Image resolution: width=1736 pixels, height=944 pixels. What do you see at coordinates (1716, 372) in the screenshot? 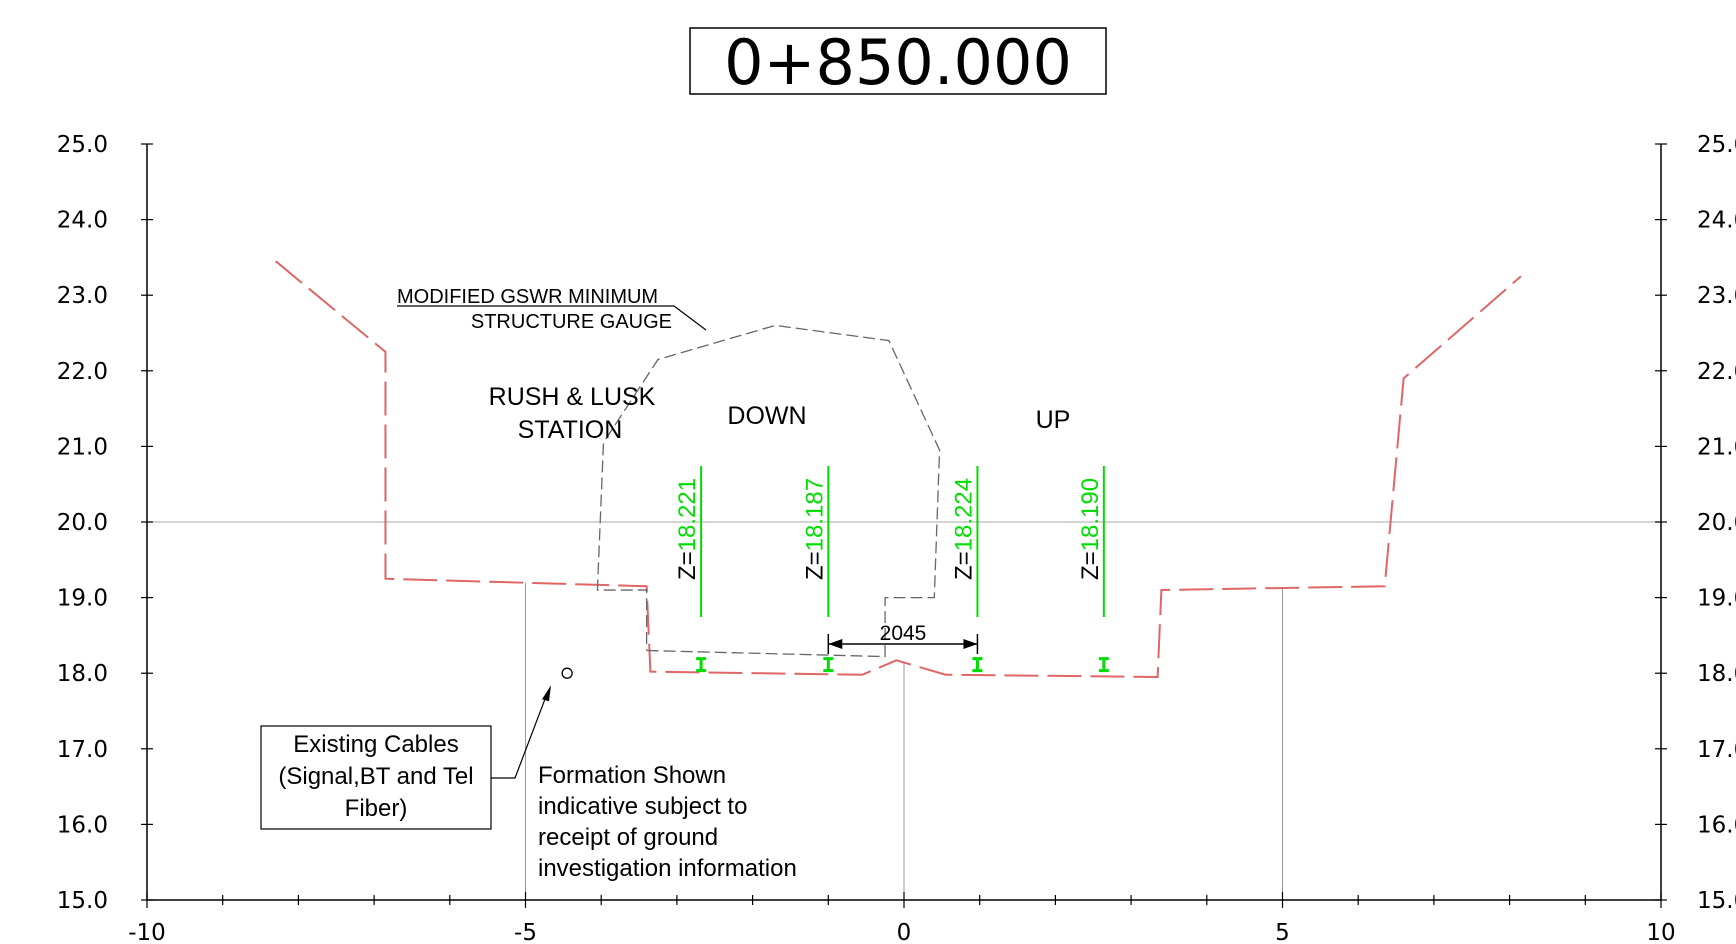
I see `y-tick-label-right: 22.0` at bounding box center [1716, 372].